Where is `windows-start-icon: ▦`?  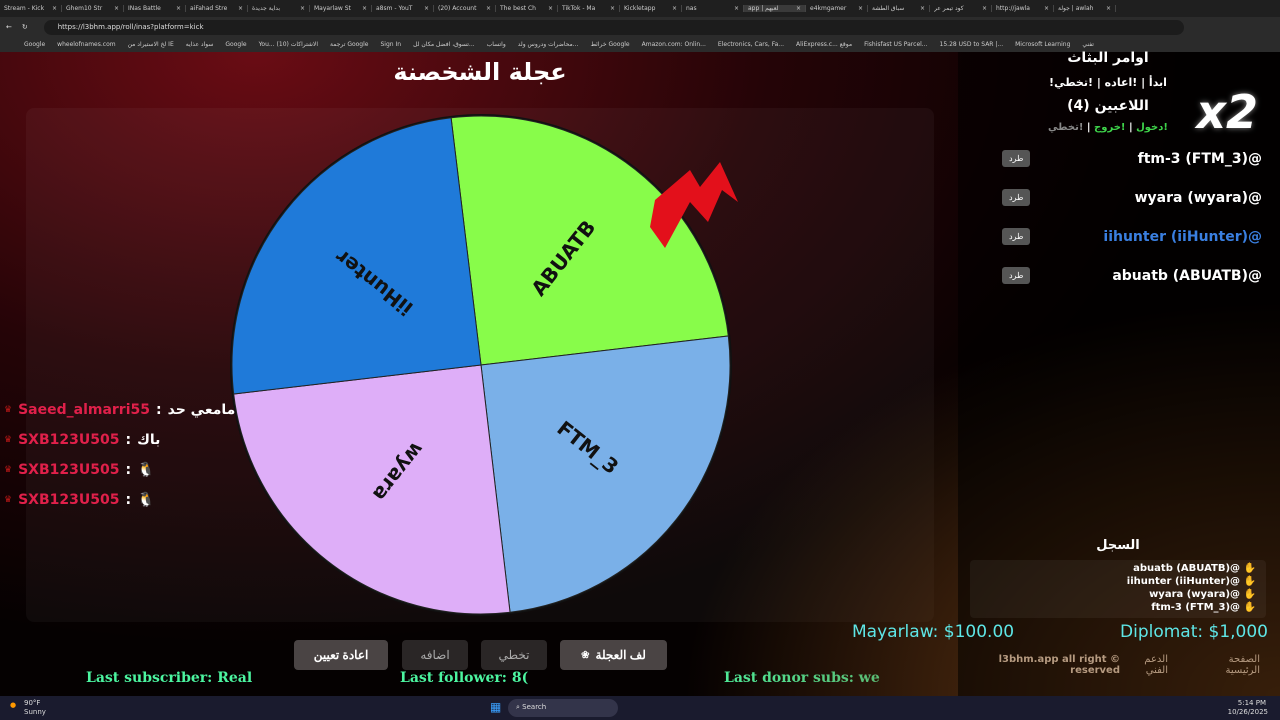
windows-start-icon: ▦ is located at coordinates (496, 707).